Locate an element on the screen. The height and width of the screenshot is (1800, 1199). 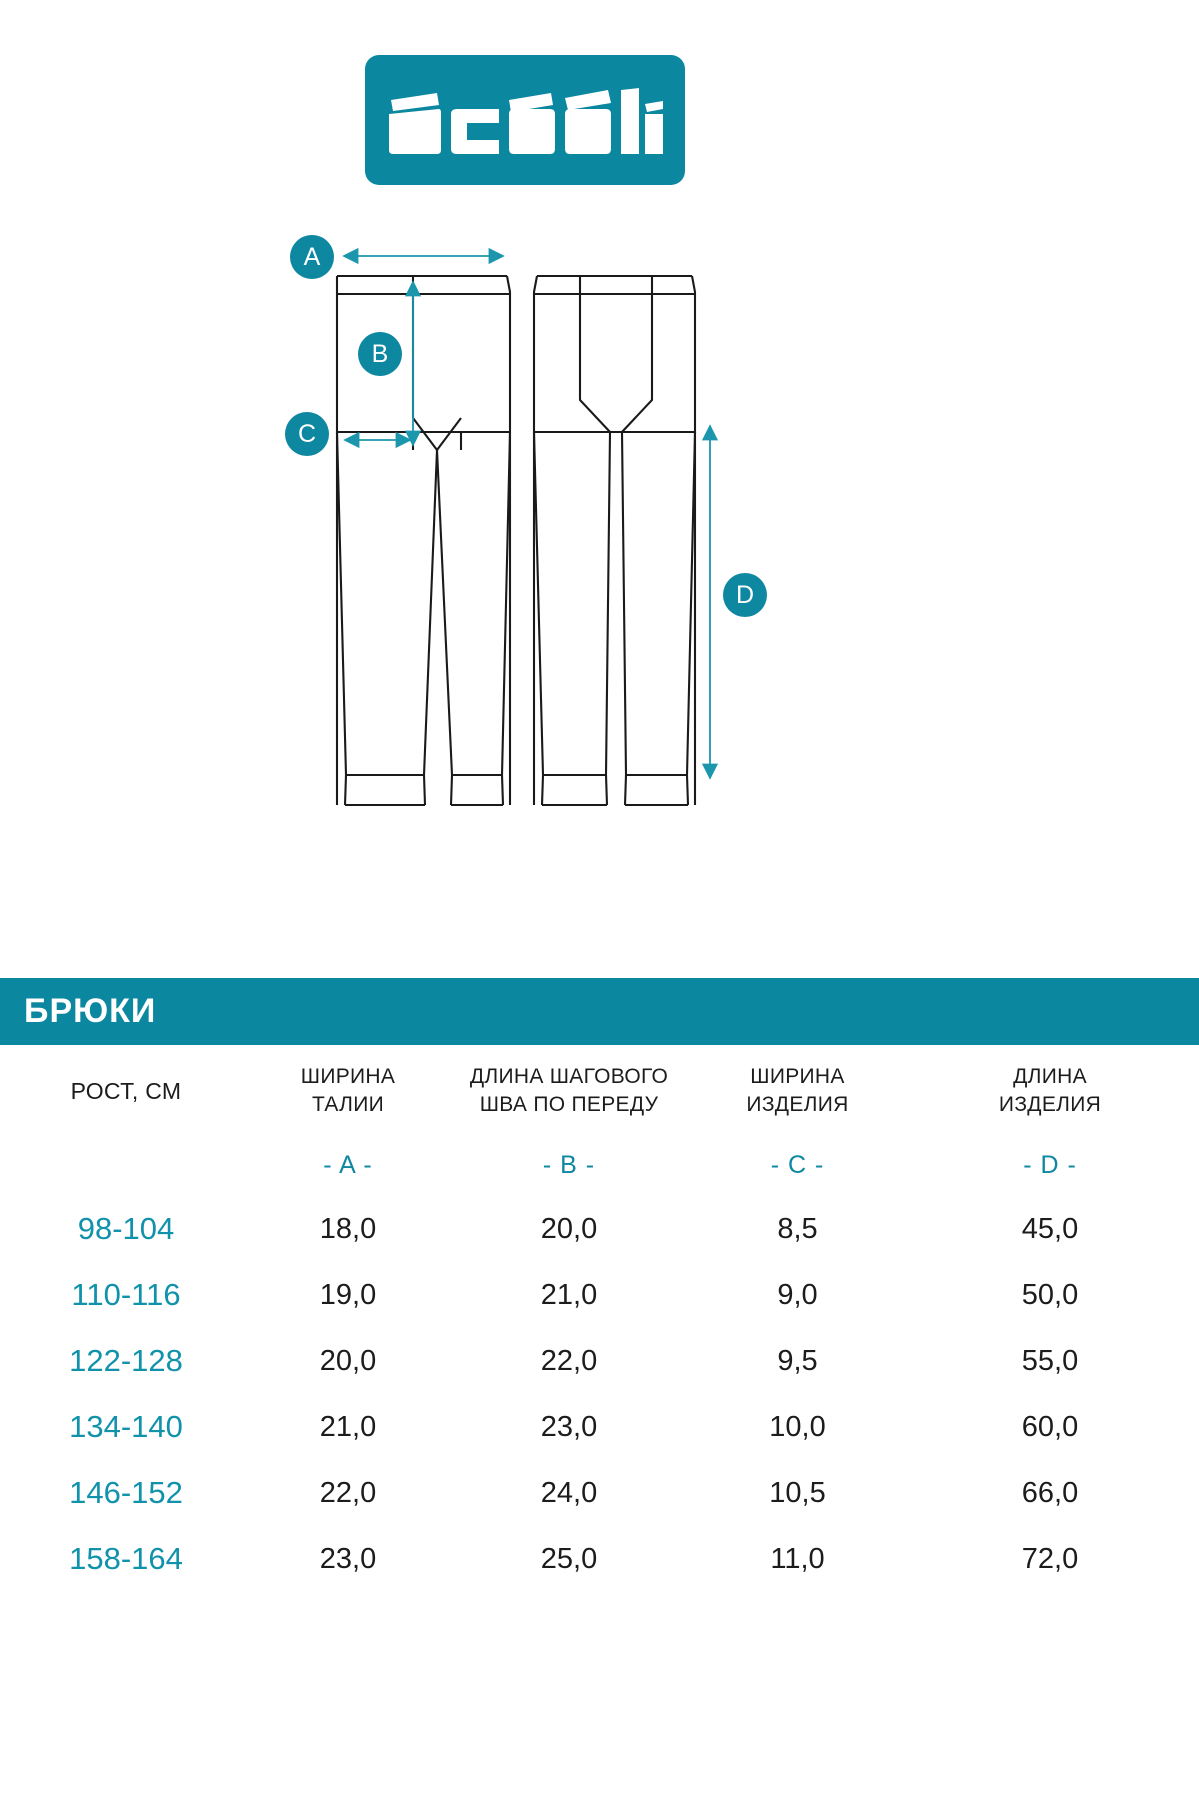
cell-c: 9,0 is located at coordinates (797, 1294).